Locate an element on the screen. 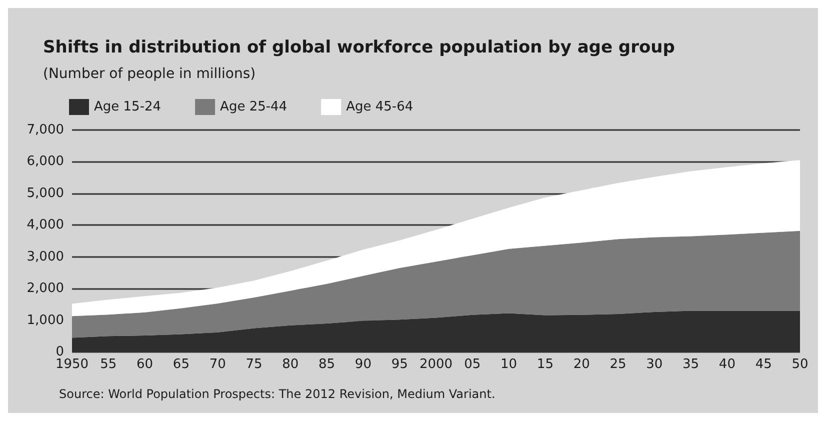 The width and height of the screenshot is (826, 421). x-tick-label: 10 is located at coordinates (509, 364).